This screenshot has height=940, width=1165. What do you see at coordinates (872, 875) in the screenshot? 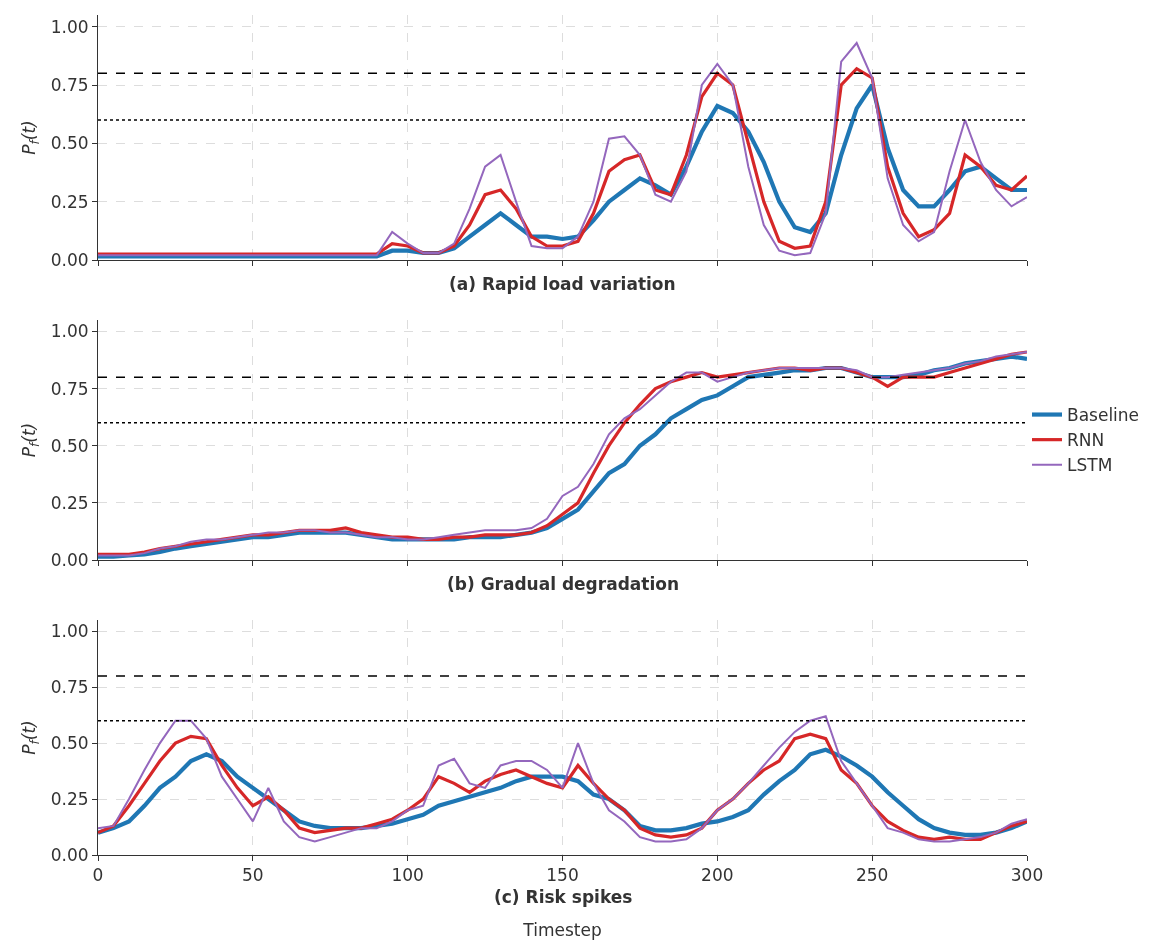
I see `x-tick-label: 250` at bounding box center [872, 875].